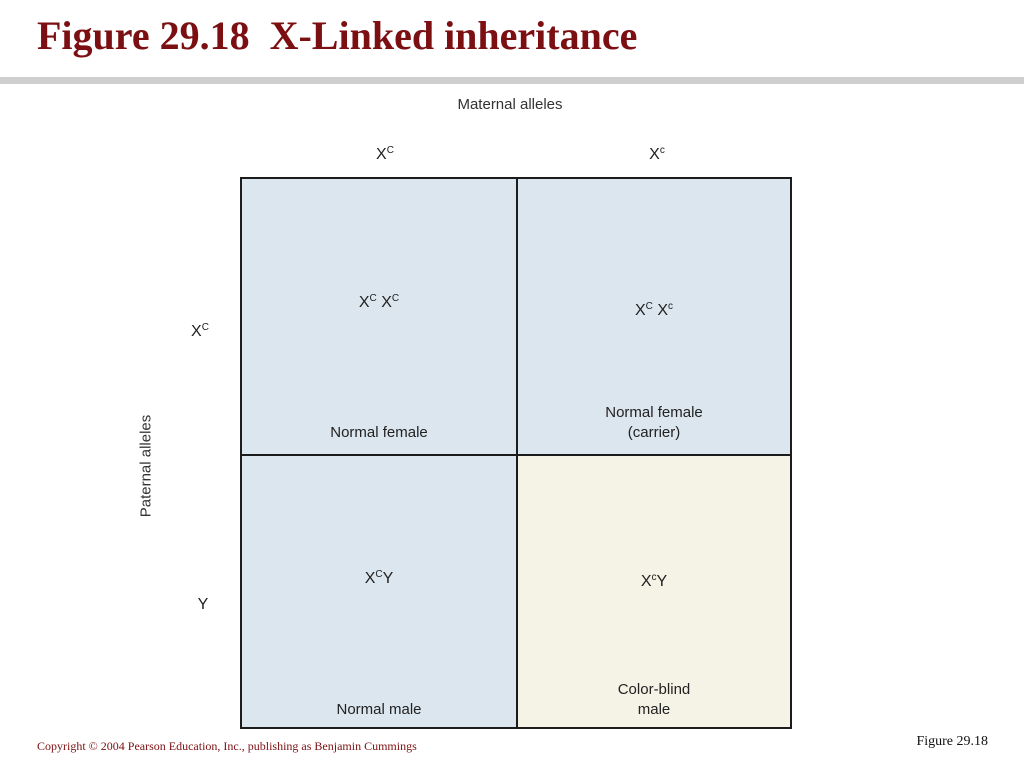 The image size is (1024, 768). Describe the element at coordinates (654, 709) in the screenshot. I see `phenotype-line: male` at that location.